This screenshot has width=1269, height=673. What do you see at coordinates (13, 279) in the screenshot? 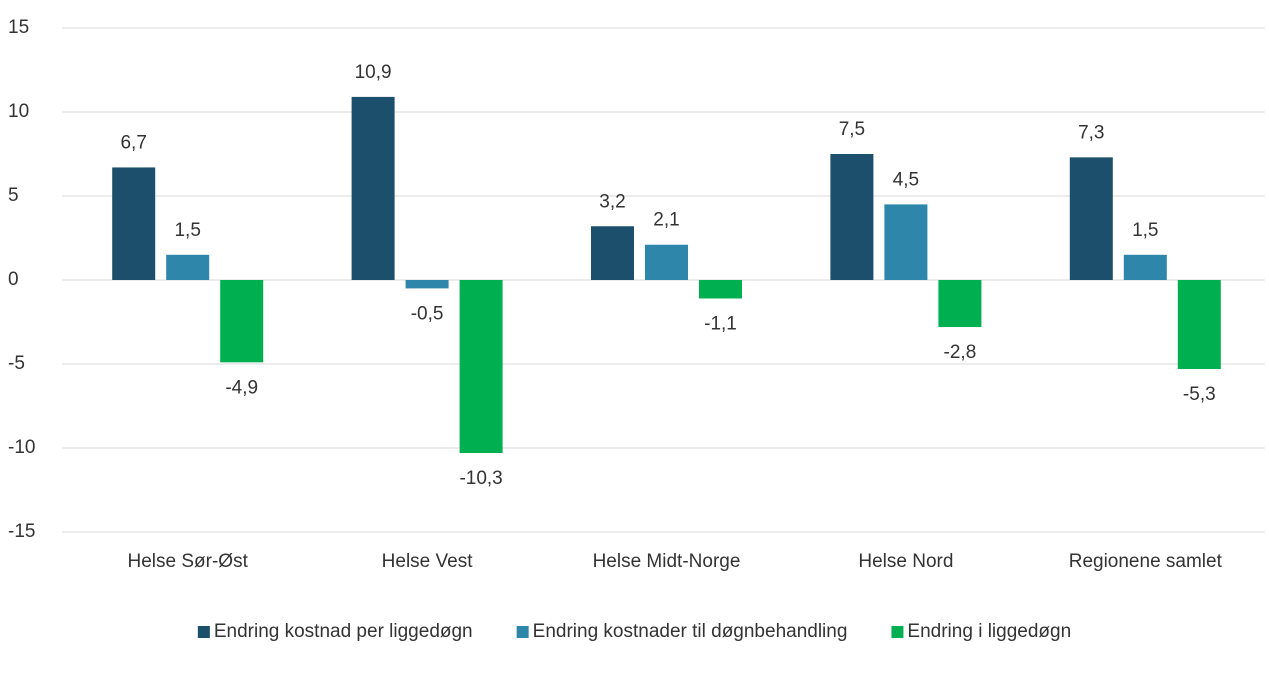
I see `y-tick-label: 0` at bounding box center [13, 279].